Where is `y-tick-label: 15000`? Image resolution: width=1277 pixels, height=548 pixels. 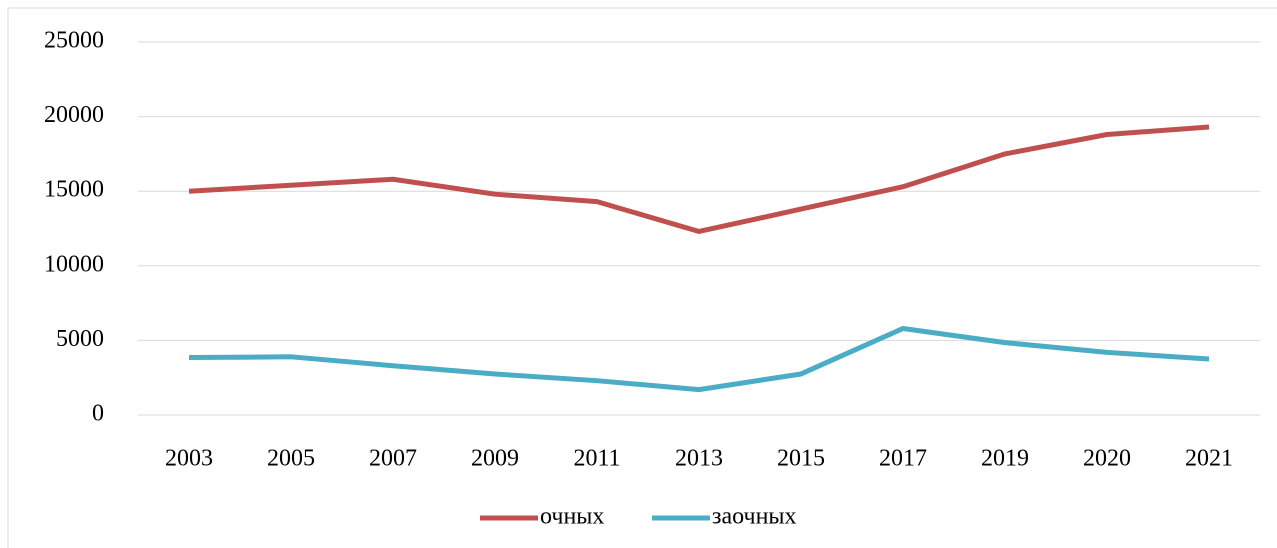 y-tick-label: 15000 is located at coordinates (74, 190).